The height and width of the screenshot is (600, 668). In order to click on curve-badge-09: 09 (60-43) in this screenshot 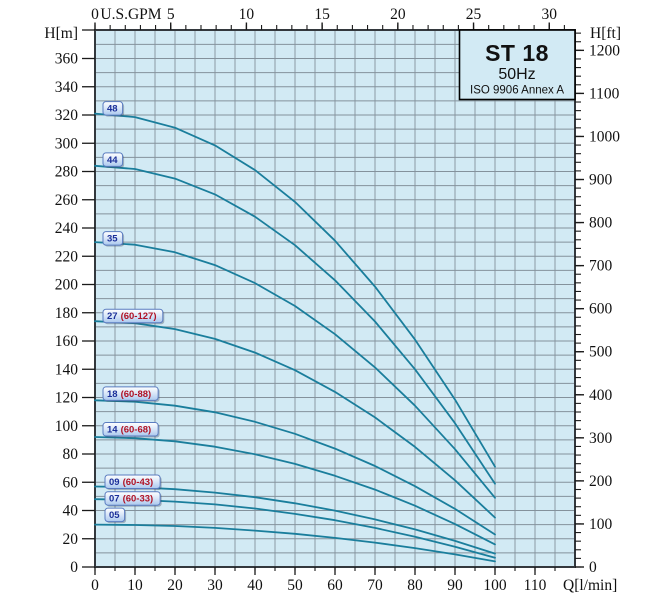, I will do `click(133, 482)`.